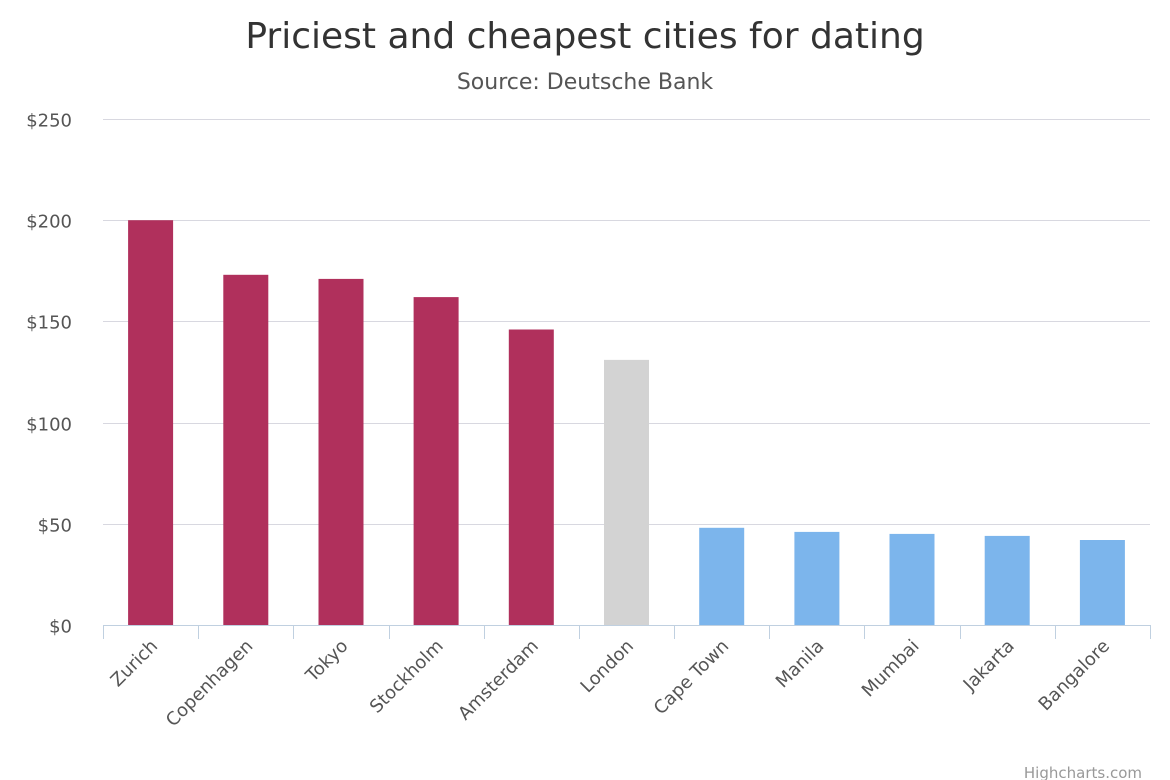  I want to click on x-tick-label: Mumbai, so click(891, 669).